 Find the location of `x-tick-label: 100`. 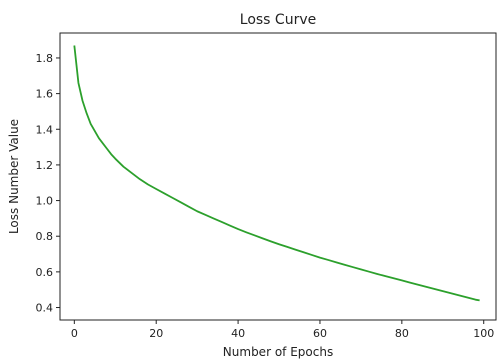

x-tick-label: 100 is located at coordinates (483, 333).